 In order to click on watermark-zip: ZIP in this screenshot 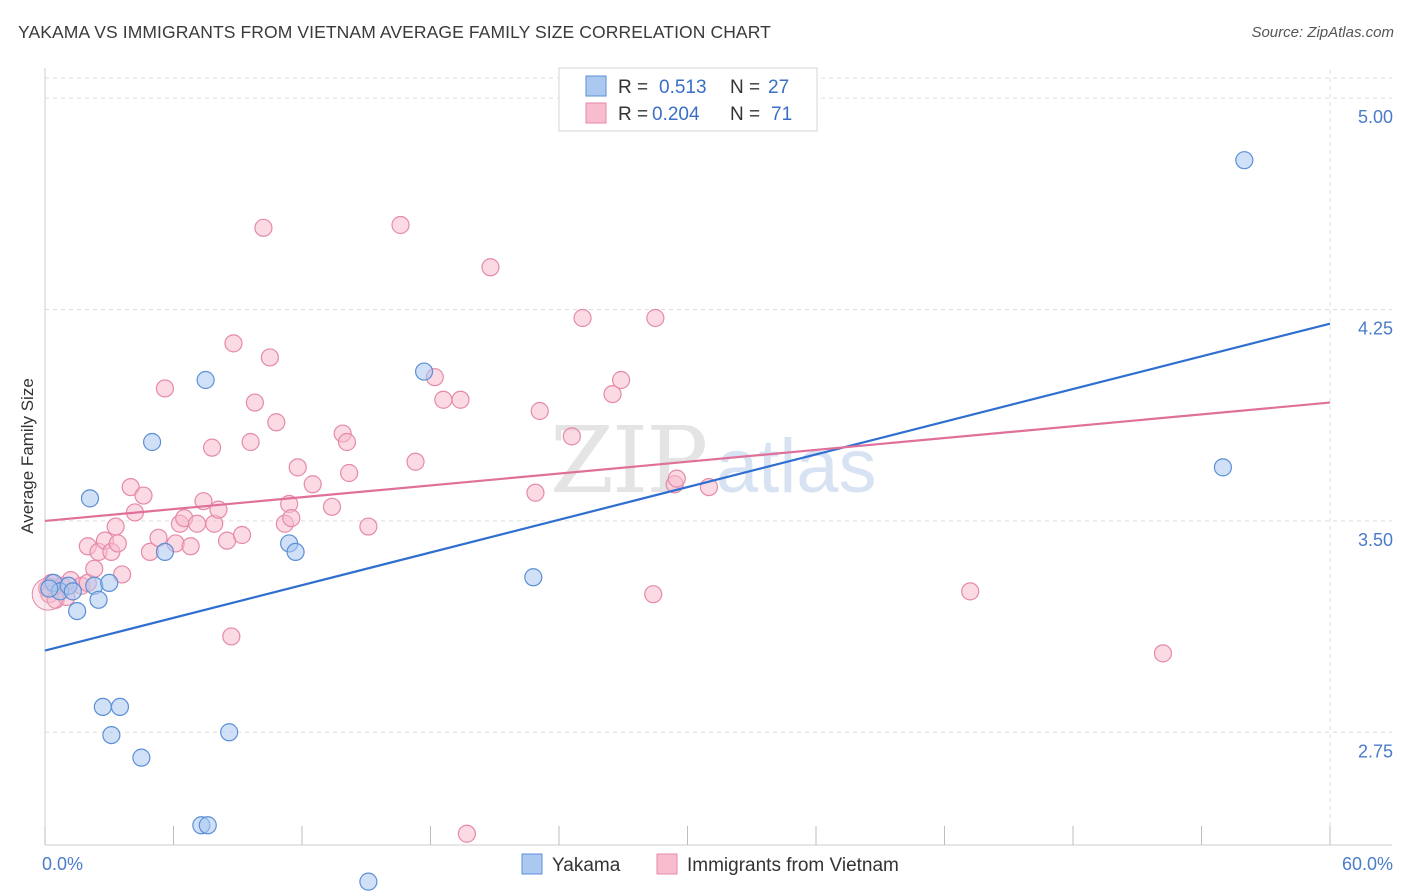, I will do `click(628, 460)`.